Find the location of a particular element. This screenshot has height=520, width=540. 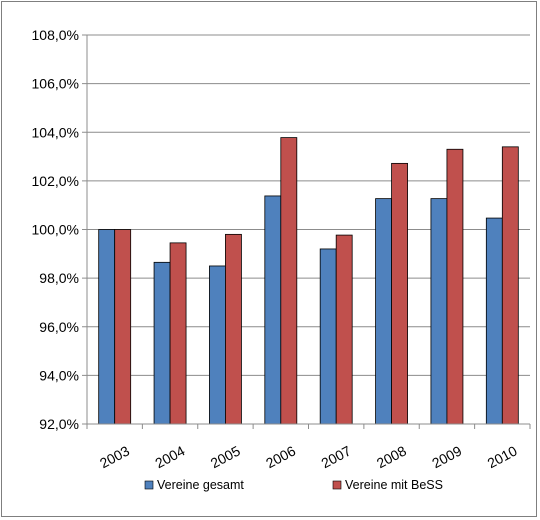

legend-swatch-vereine-gesamt is located at coordinates (149, 485).